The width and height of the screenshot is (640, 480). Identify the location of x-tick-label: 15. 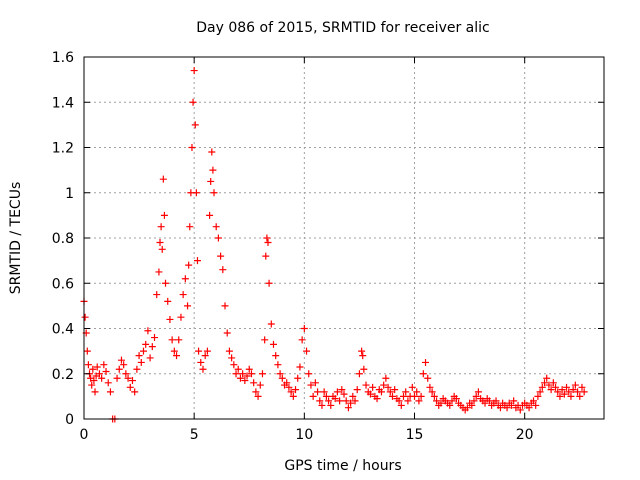
(415, 435).